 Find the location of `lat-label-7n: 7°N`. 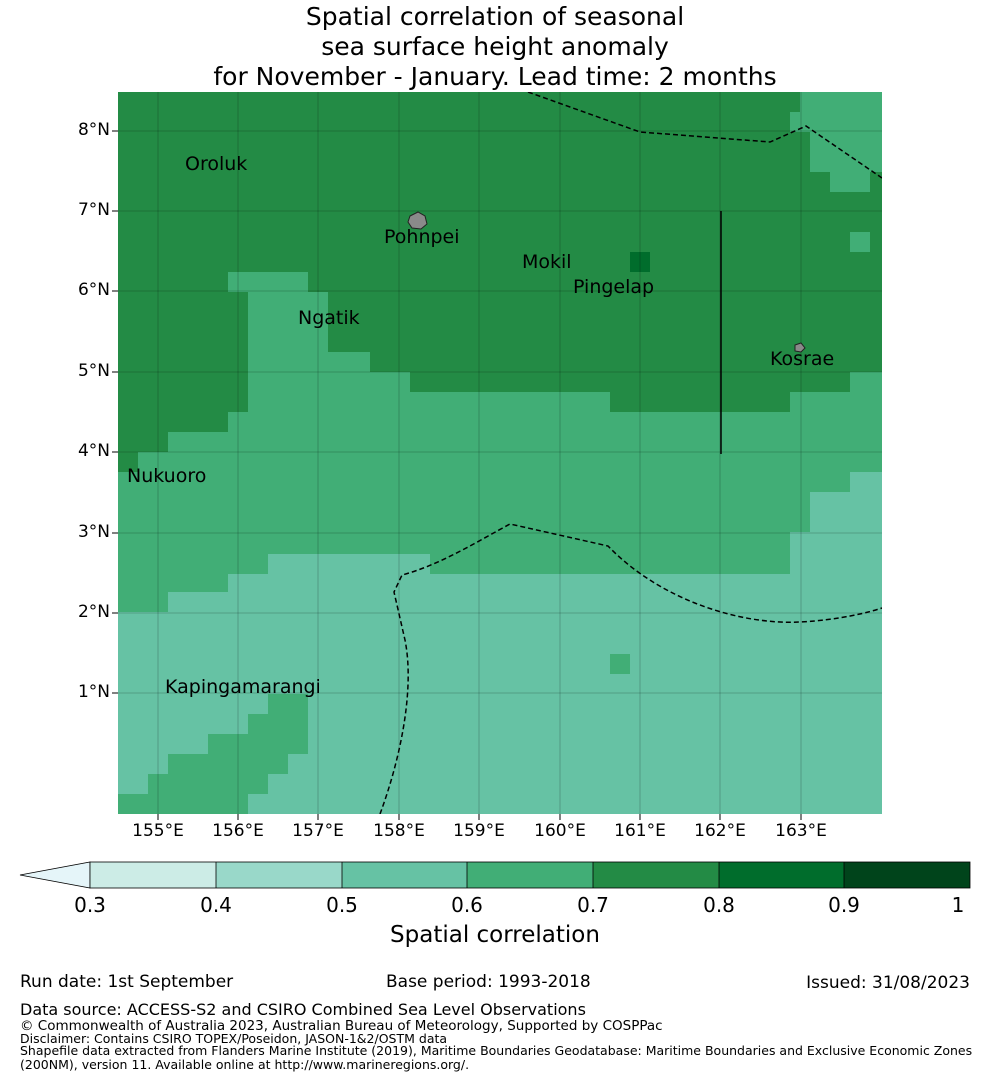

lat-label-7n: 7°N is located at coordinates (93, 210).